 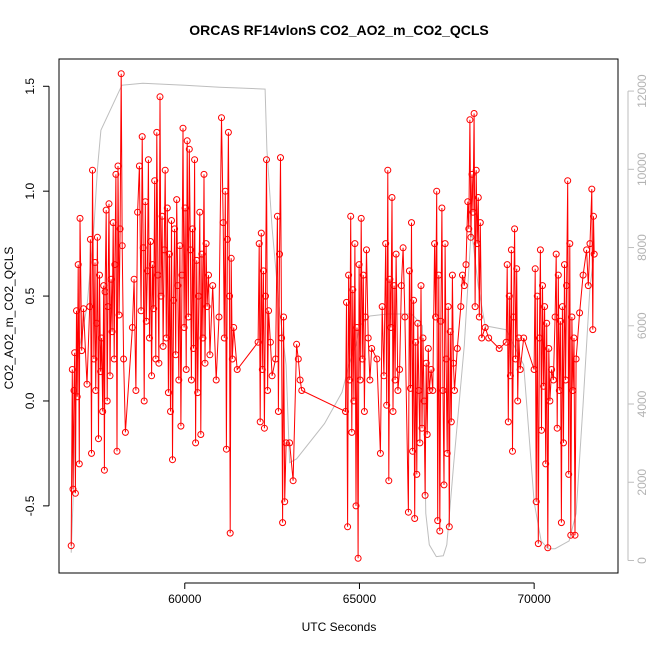 What do you see at coordinates (9, 318) in the screenshot?
I see `y-axis-label: CO2_AO2_m_CO2_QCLS` at bounding box center [9, 318].